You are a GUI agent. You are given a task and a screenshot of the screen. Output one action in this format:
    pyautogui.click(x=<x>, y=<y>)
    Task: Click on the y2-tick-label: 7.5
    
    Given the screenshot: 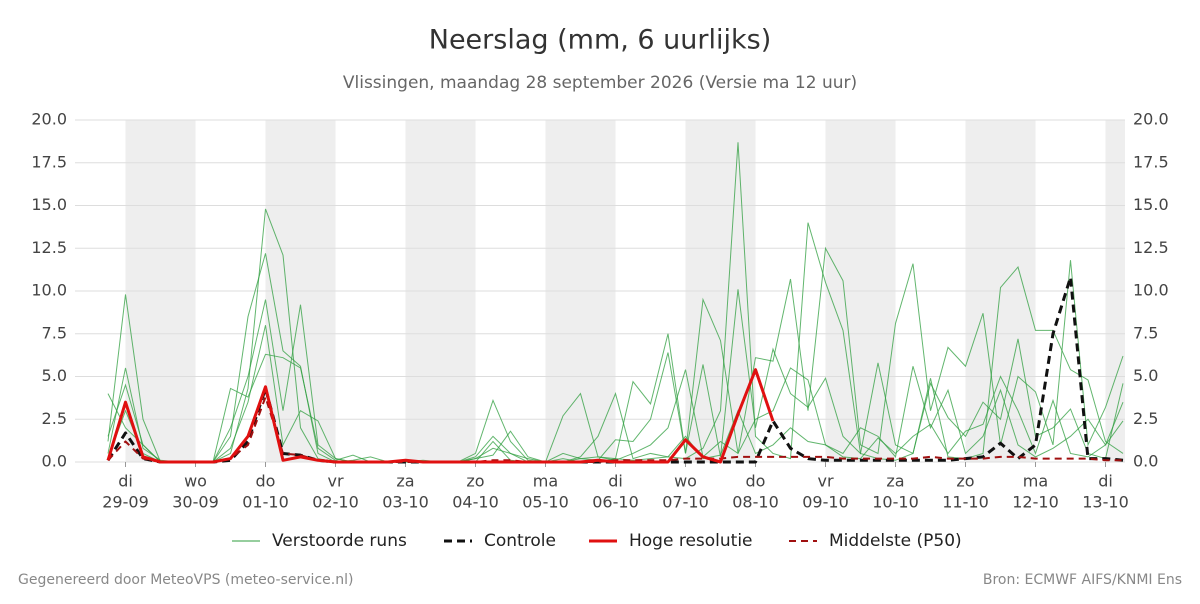 What is the action you would take?
    pyautogui.click(x=1145, y=332)
    